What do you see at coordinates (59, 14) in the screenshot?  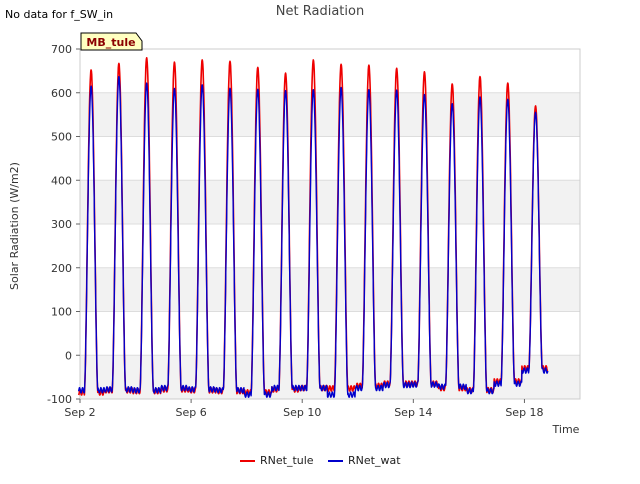 I see `no-data-message: No data for f_SW_in` at bounding box center [59, 14].